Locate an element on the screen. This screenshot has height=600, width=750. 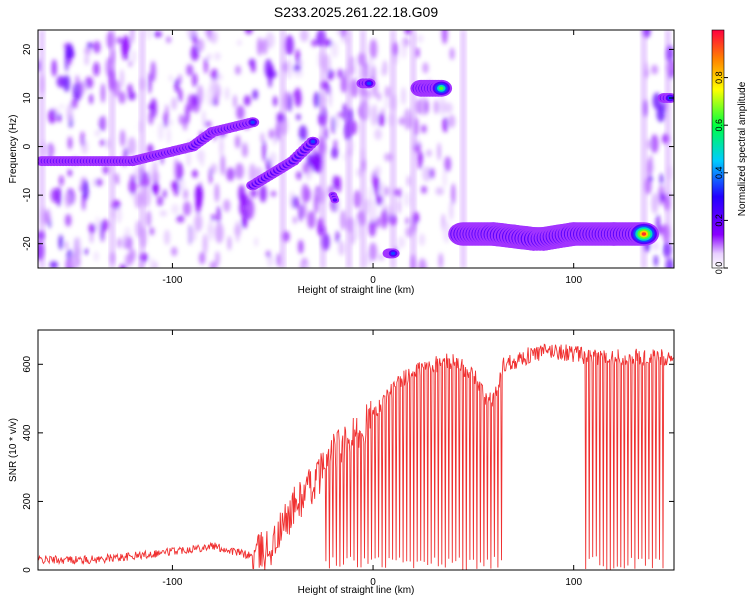
snr-y-axis-label: SNR (10 * v/v) is located at coordinates (13, 450).